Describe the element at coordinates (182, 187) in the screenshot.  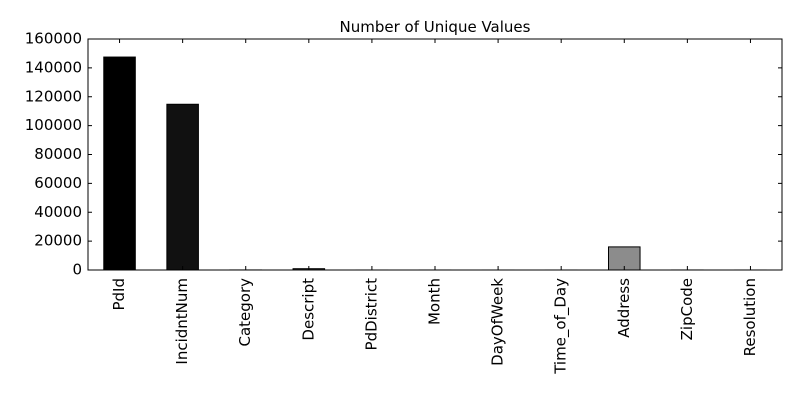
I see `bar-incidntnum` at that location.